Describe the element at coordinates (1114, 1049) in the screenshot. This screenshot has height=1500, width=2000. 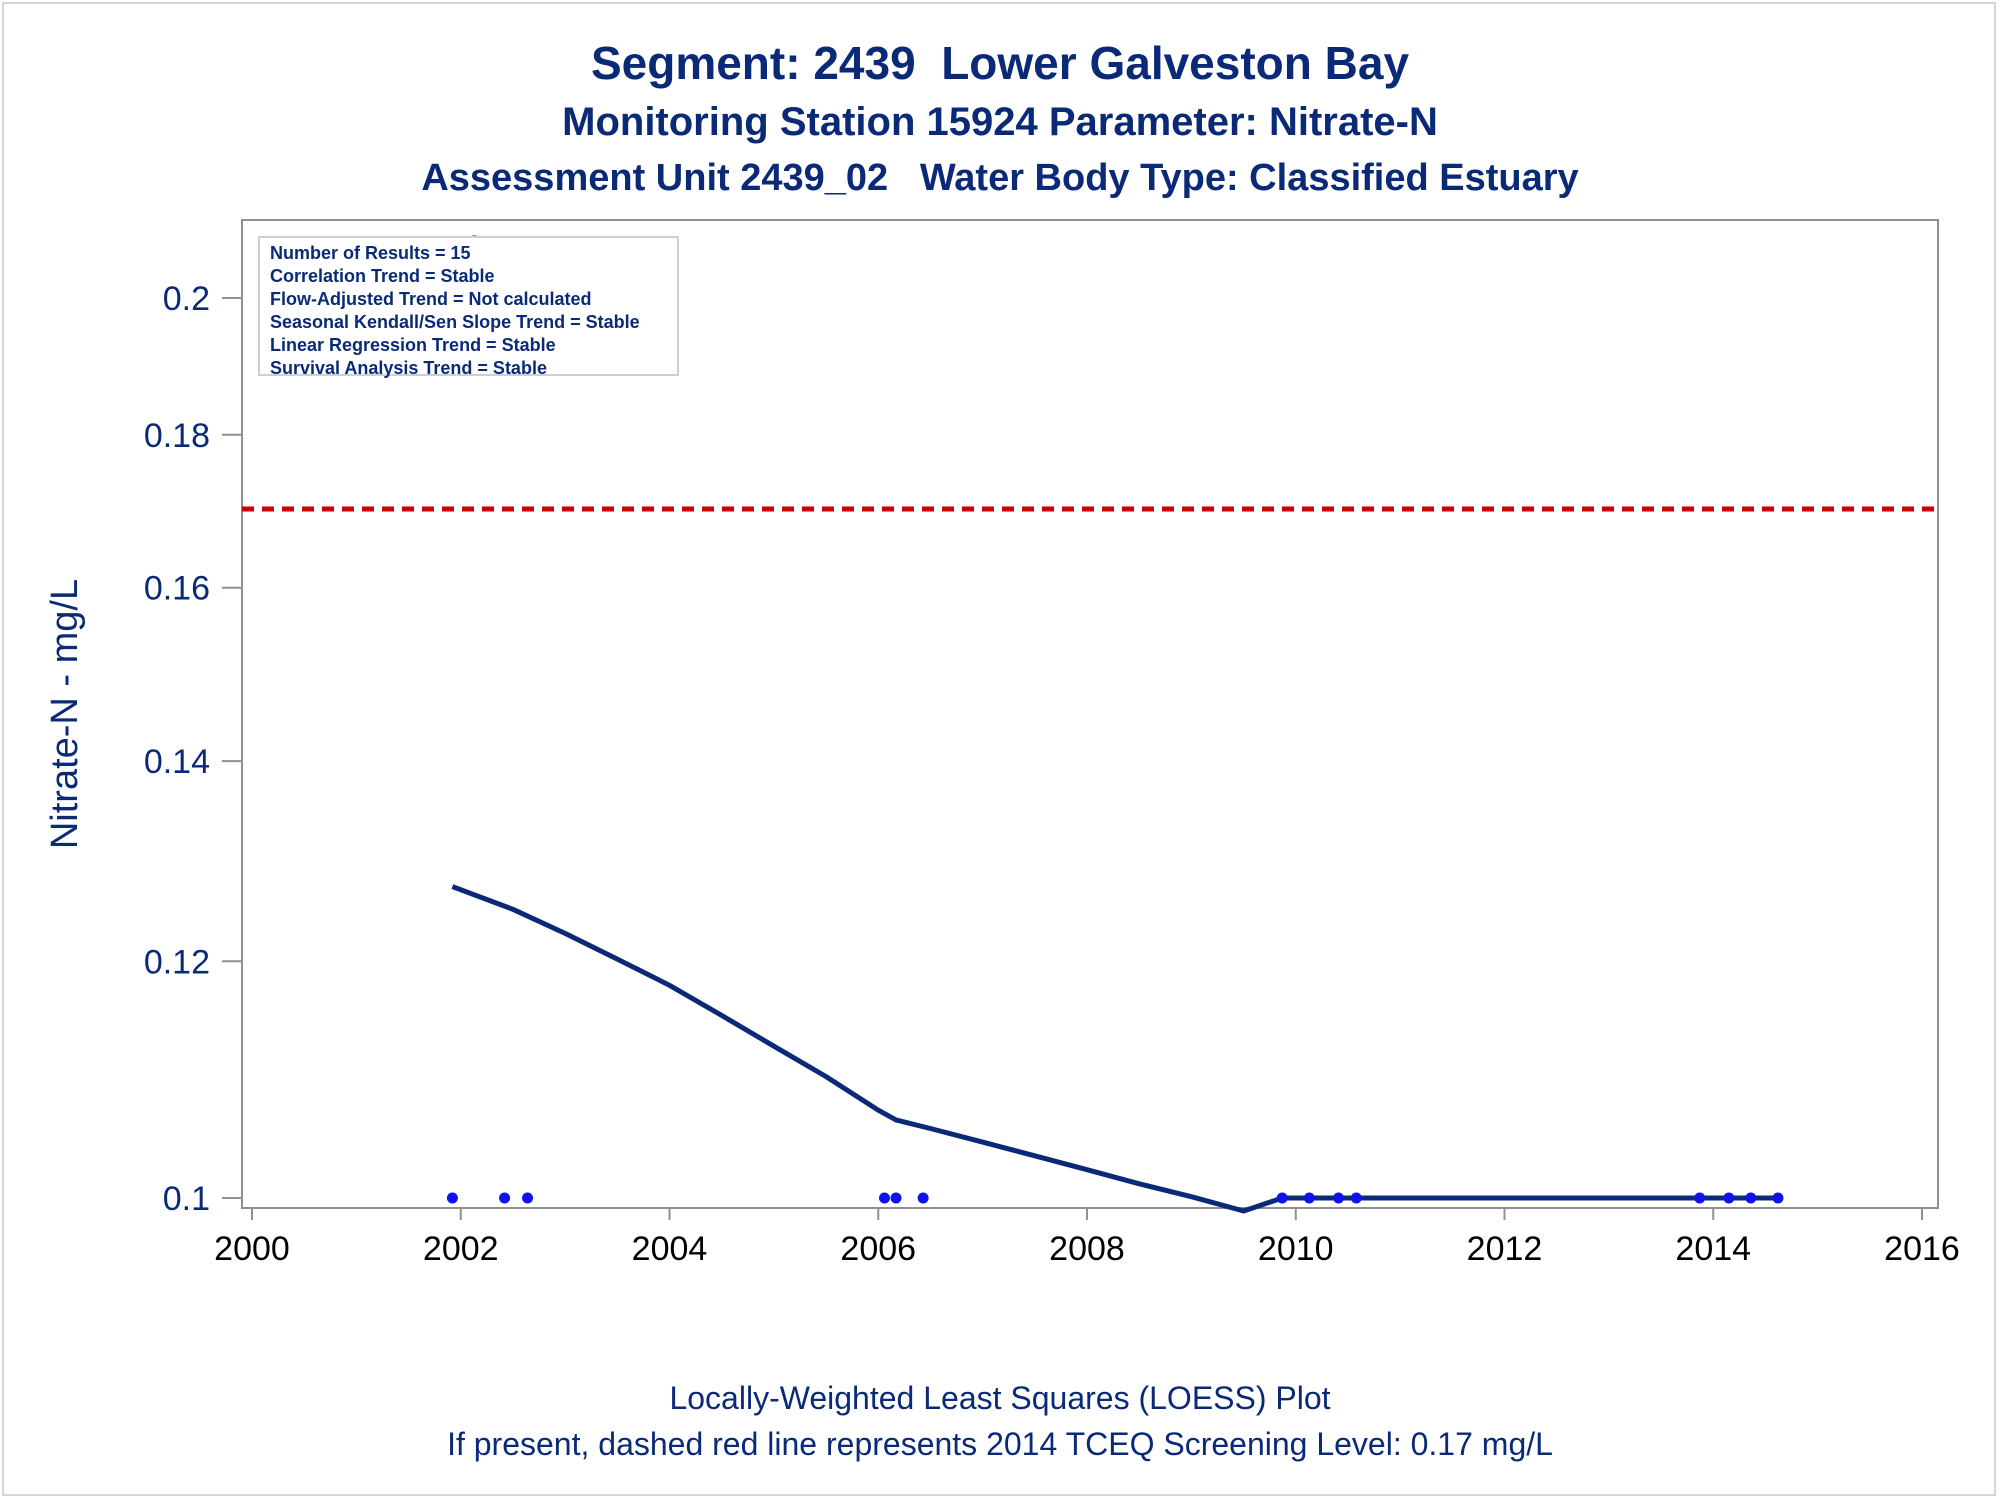
I see `loess-line` at that location.